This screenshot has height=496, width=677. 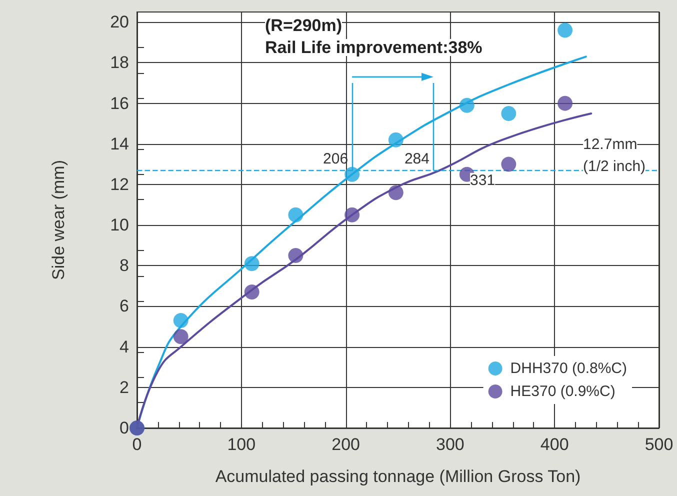 What do you see at coordinates (569, 368) in the screenshot?
I see `legend-label: DHH370 (0.8%C)` at bounding box center [569, 368].